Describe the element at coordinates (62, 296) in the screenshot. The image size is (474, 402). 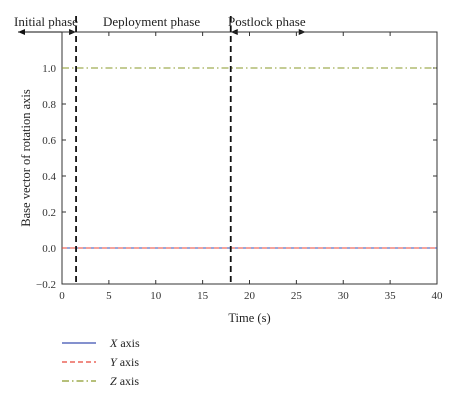
I see `x-tick-label: 0` at that location.